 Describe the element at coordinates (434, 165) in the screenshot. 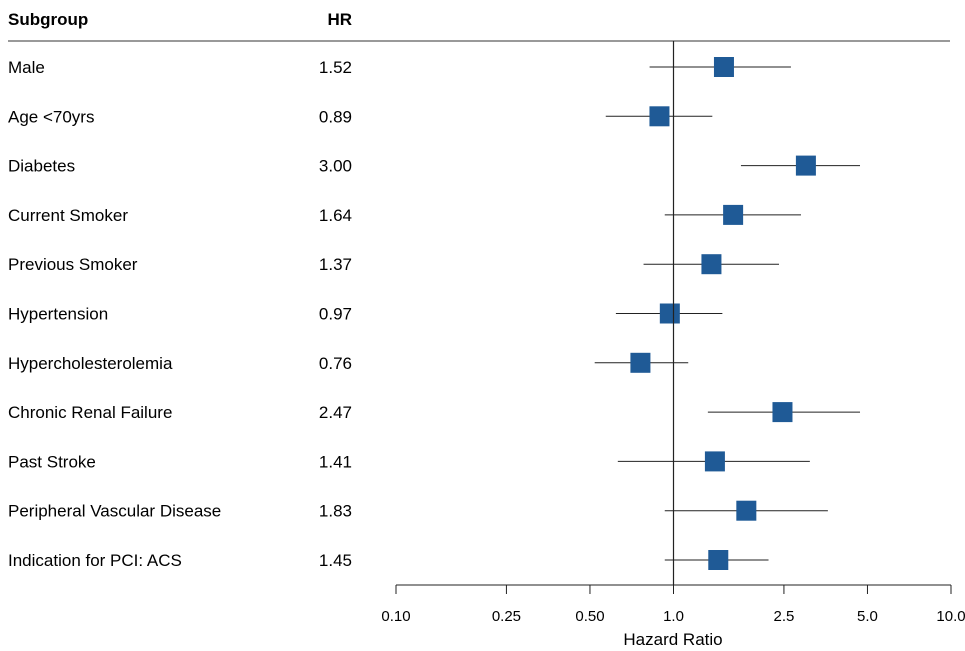

I see `subgroup-row: Diabetes 3.00` at that location.